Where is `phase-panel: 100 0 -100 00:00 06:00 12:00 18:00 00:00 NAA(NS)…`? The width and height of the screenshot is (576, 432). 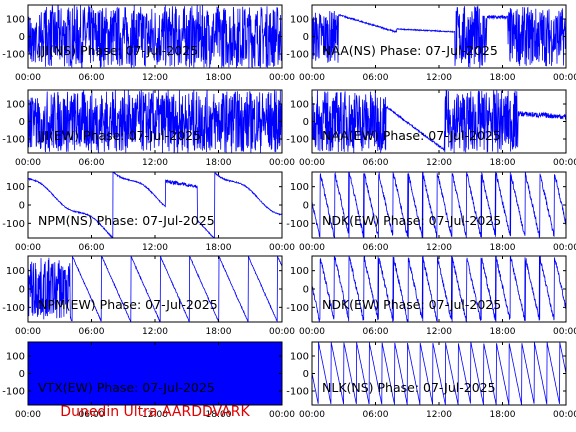 phase-panel: 100 0 -100 00:00 06:00 12:00 18:00 00:00 NAA(NS)… is located at coordinates (431, 43).